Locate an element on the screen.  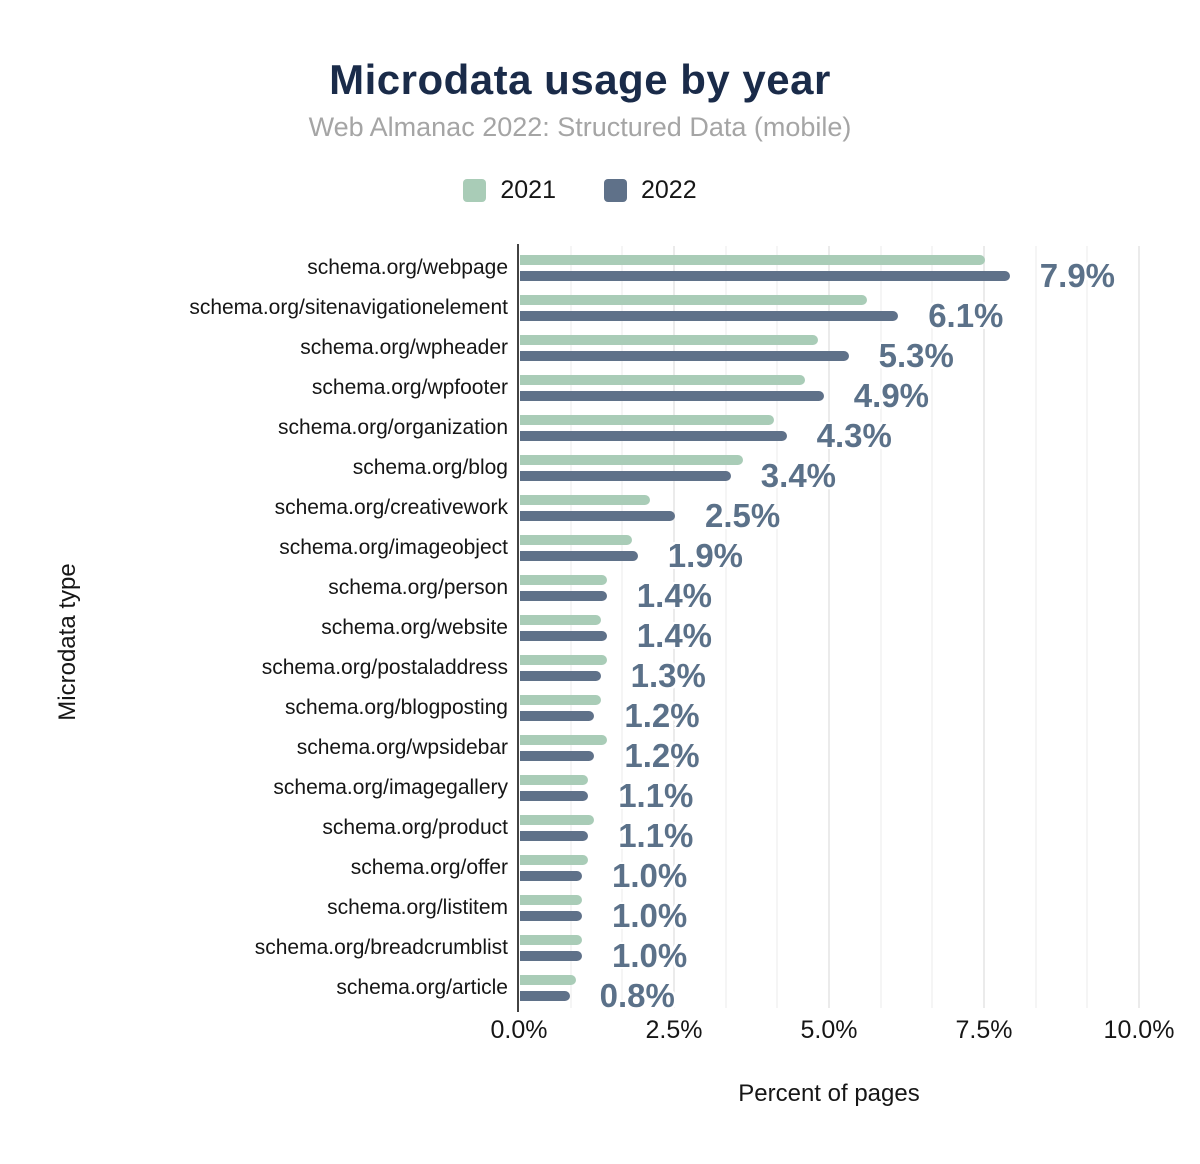
x-tick-label: 10.0% is located at coordinates (1139, 1030).